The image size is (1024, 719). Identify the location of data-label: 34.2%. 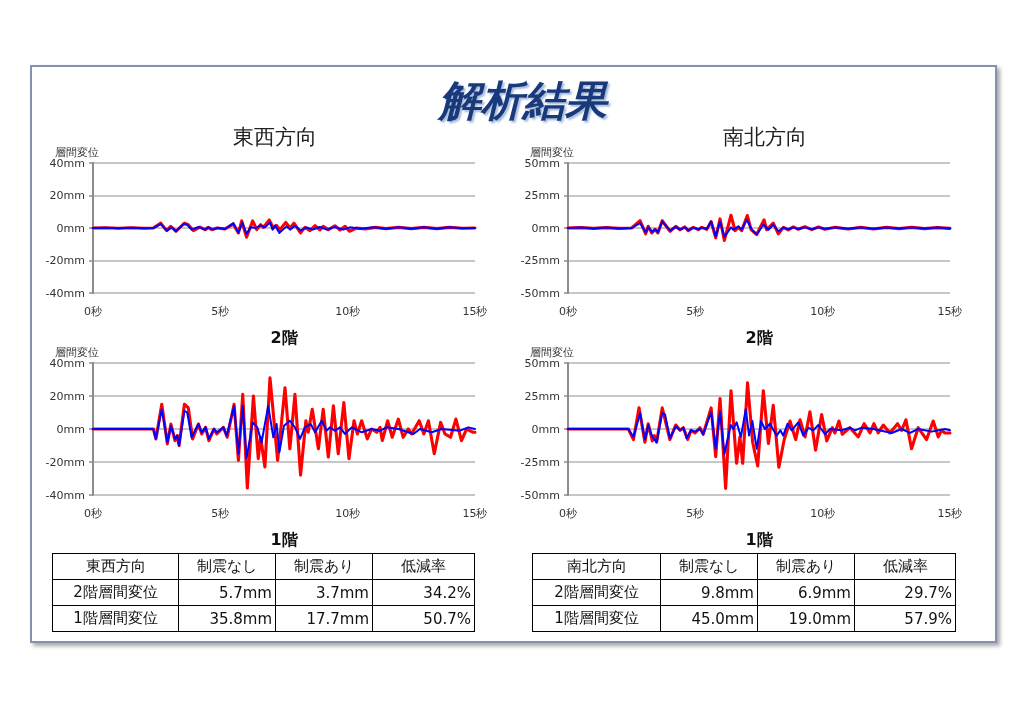
(423, 592).